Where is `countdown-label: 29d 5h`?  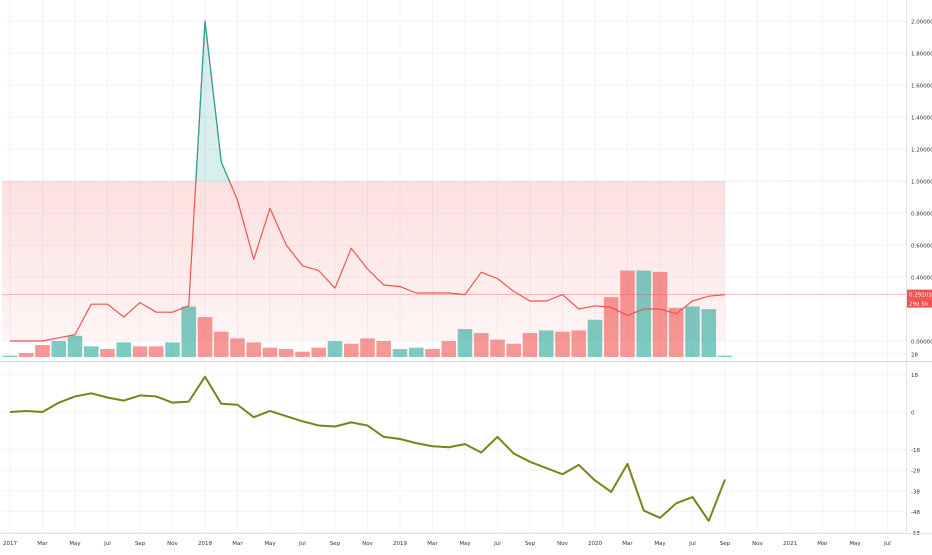 countdown-label: 29d 5h is located at coordinates (919, 305).